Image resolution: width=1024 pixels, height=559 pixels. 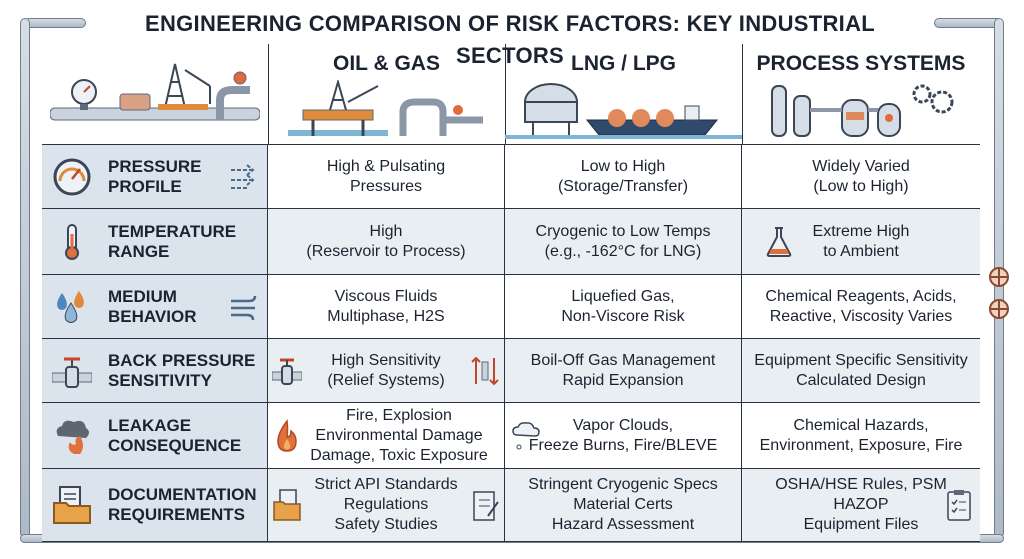 What do you see at coordinates (386, 370) in the screenshot?
I see `cell-oil-gas: High Sensitivity (Relief Systems)` at bounding box center [386, 370].